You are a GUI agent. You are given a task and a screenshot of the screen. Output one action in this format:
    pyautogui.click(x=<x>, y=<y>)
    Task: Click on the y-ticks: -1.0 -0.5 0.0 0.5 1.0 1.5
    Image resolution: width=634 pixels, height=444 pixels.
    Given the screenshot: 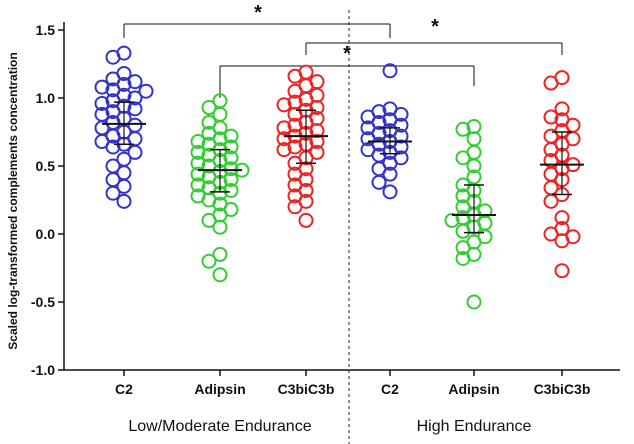 What is the action you would take?
    pyautogui.click(x=47, y=200)
    